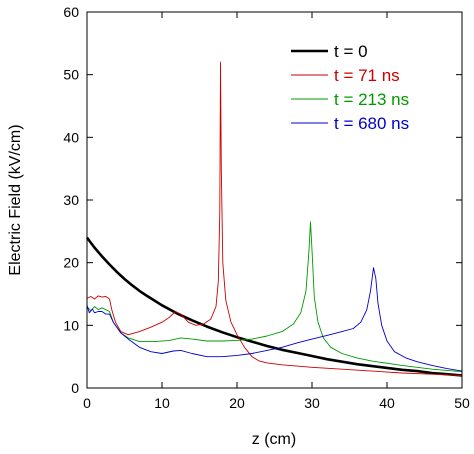  What do you see at coordinates (350, 87) in the screenshot?
I see `legend: t = 0 t = 71 ns t = 213 ns t = 680 ns` at bounding box center [350, 87].